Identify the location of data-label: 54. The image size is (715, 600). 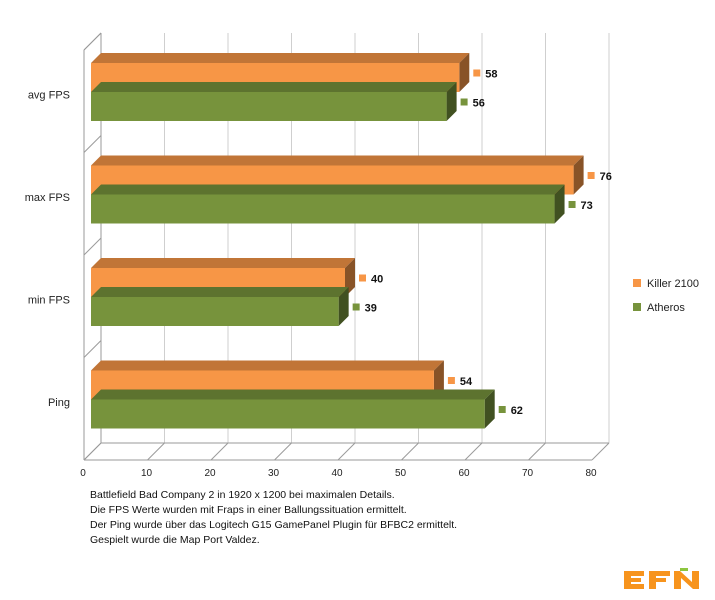
(466, 382).